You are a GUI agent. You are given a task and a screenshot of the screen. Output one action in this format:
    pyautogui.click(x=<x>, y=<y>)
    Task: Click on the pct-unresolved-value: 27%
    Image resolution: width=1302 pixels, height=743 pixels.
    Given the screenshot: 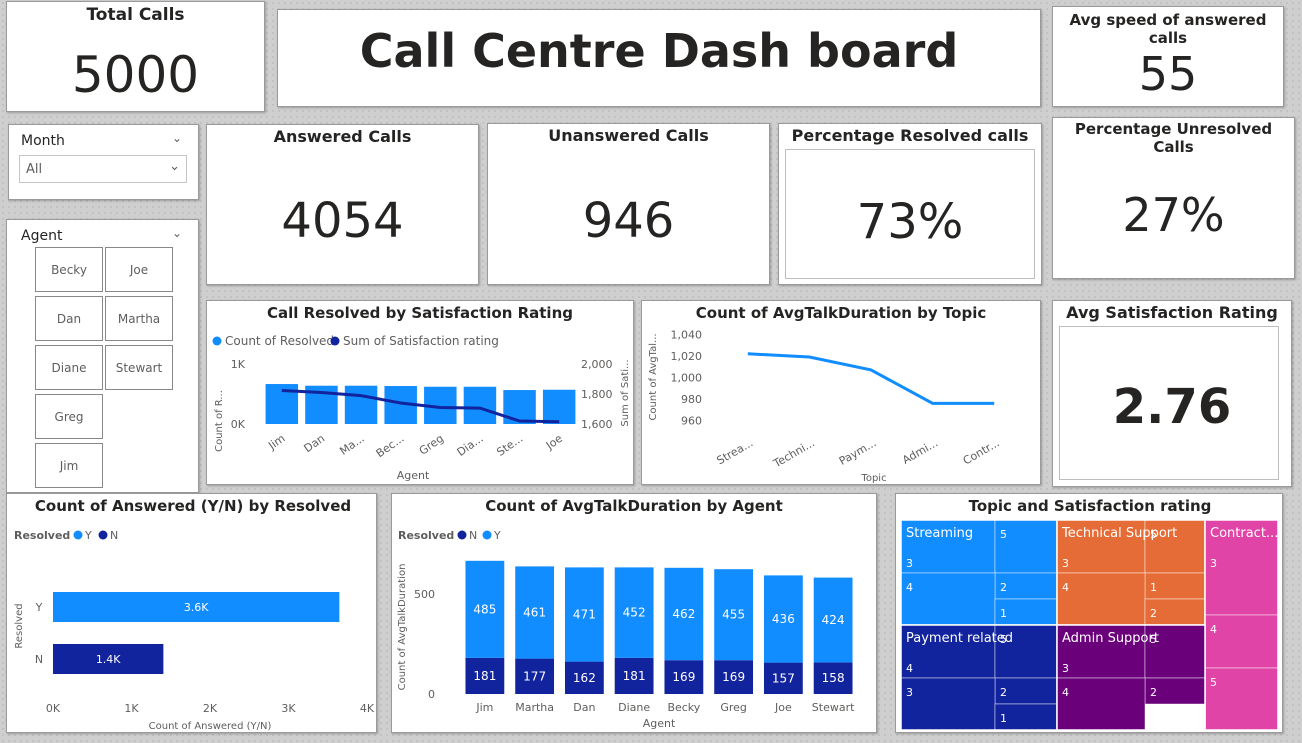 What is the action you would take?
    pyautogui.click(x=1173, y=215)
    